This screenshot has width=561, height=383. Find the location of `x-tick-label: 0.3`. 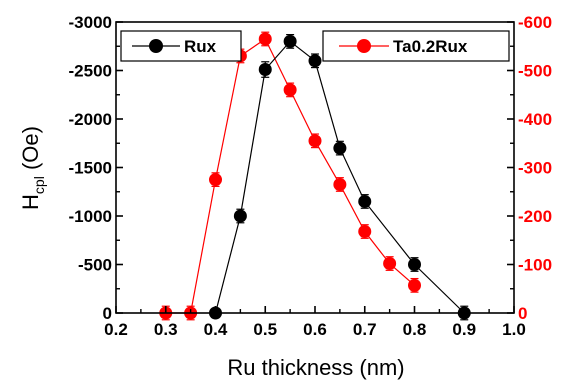

x-tick-label: 0.3 is located at coordinates (166, 329).